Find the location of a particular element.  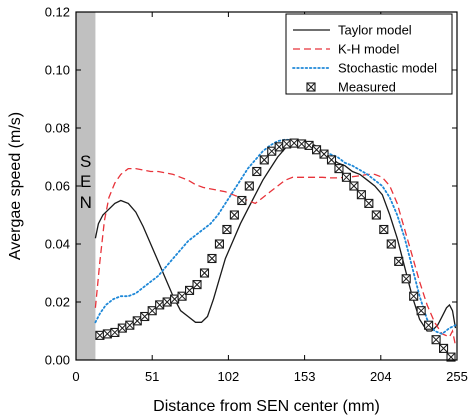

y-tick-label: 0.00 is located at coordinates (57, 360).